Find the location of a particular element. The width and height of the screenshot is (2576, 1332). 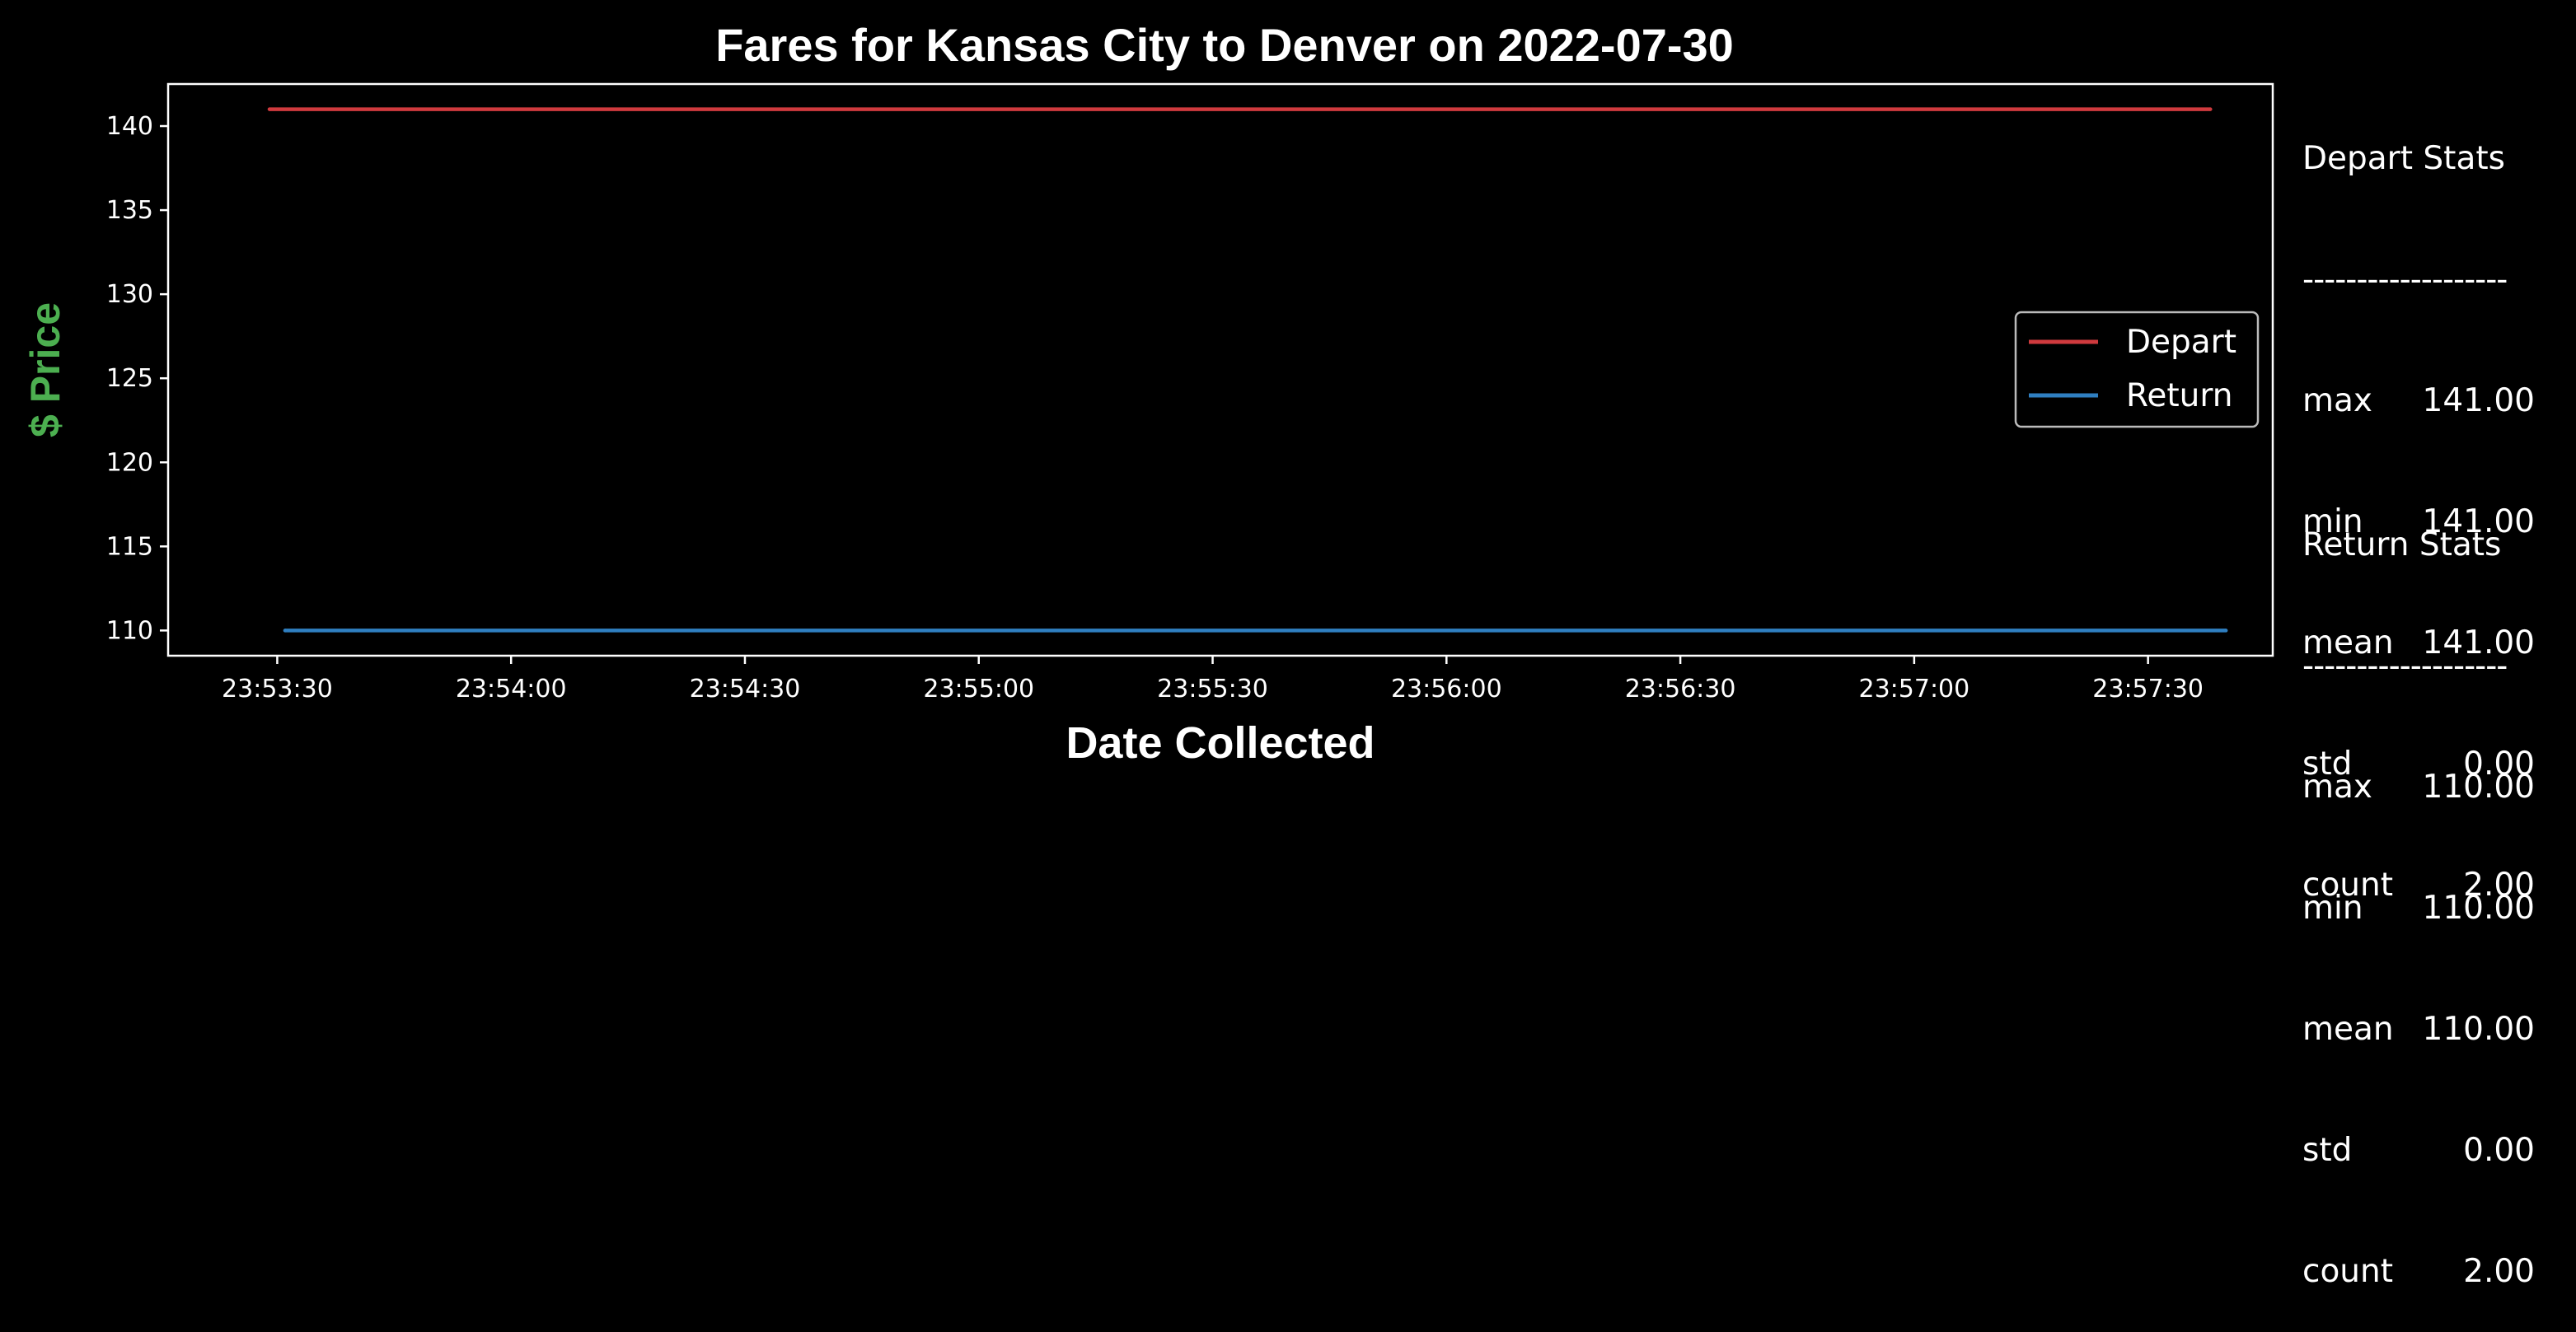

y-tick-label: 120 is located at coordinates (129, 462).